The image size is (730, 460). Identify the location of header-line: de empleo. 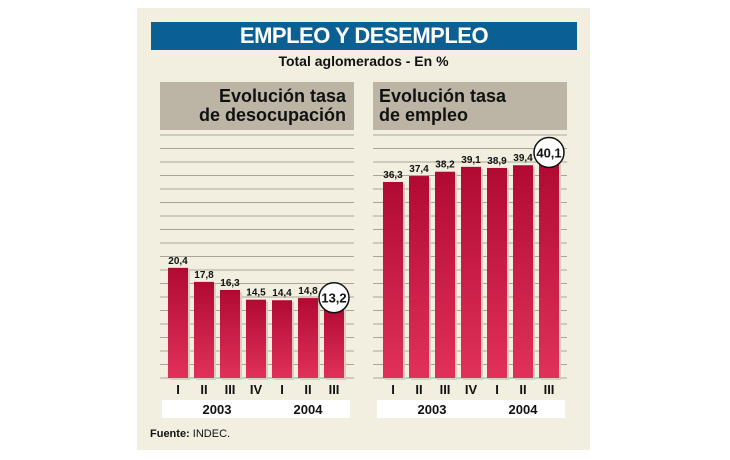
(424, 115).